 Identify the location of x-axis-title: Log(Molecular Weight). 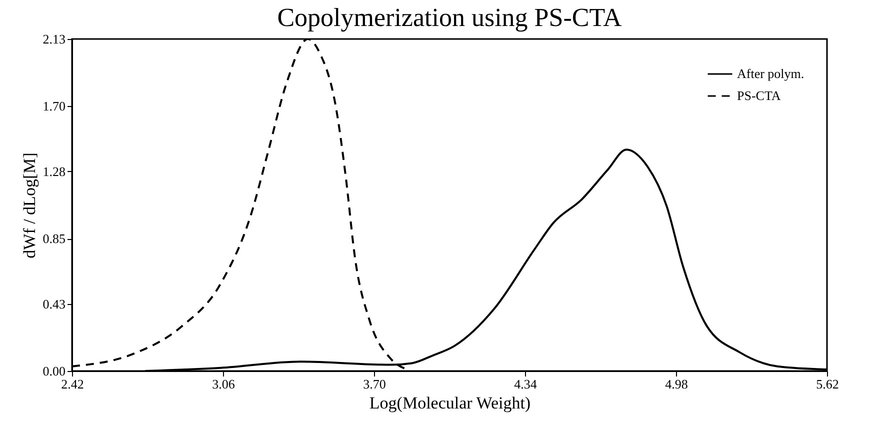
(450, 403).